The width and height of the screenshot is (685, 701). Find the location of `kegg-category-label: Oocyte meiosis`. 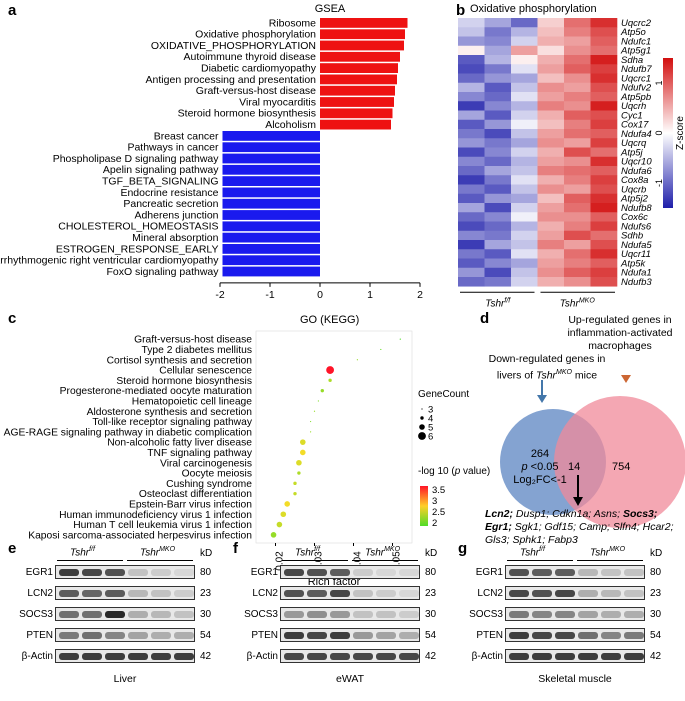

kegg-category-label: Oocyte meiosis is located at coordinates (217, 474).